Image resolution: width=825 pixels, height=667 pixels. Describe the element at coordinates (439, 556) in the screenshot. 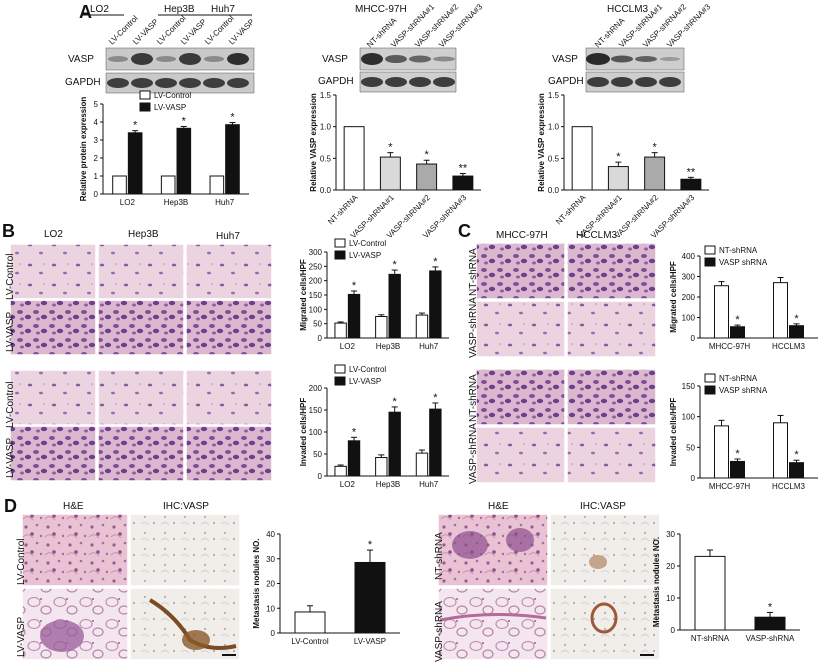

I see `d-right-row-1: NT-shRNA` at that location.